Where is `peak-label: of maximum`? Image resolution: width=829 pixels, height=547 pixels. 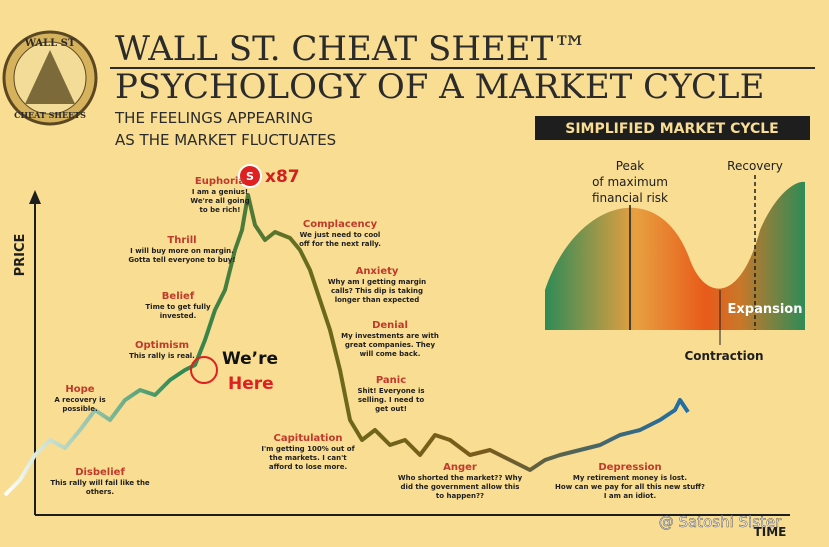
peak-label: of maximum is located at coordinates (630, 182).